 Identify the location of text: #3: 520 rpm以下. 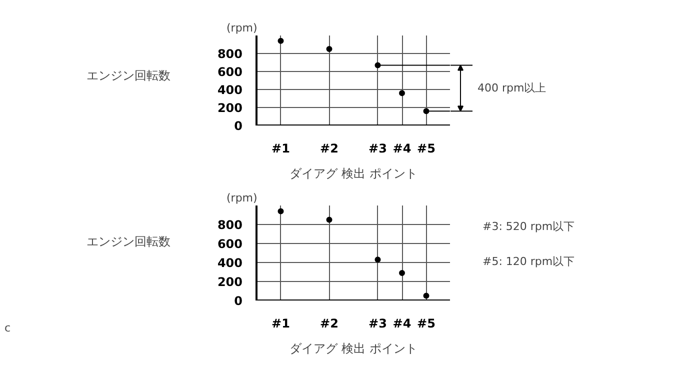
(528, 226).